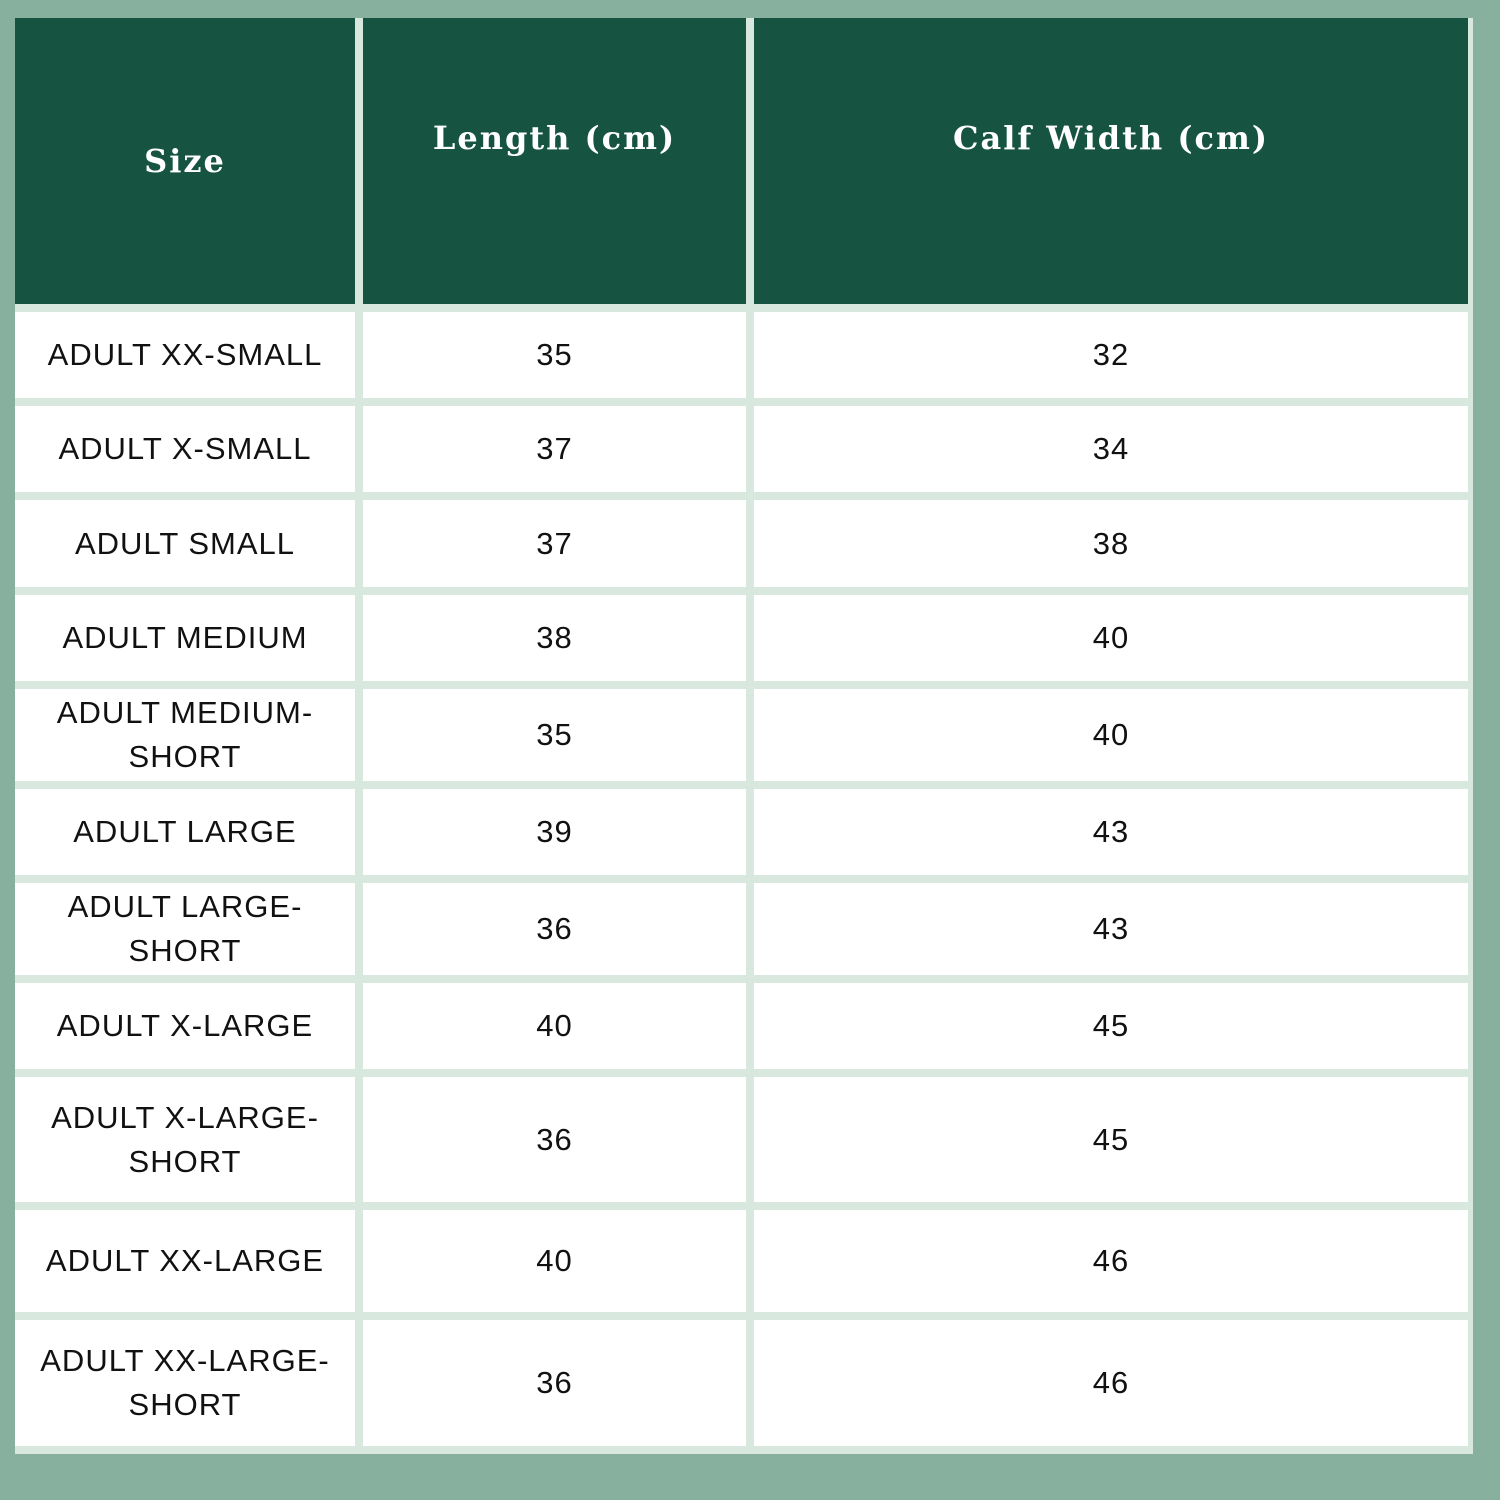 The height and width of the screenshot is (1500, 1500). What do you see at coordinates (185, 543) in the screenshot?
I see `cell-size: ADULT SMALL` at bounding box center [185, 543].